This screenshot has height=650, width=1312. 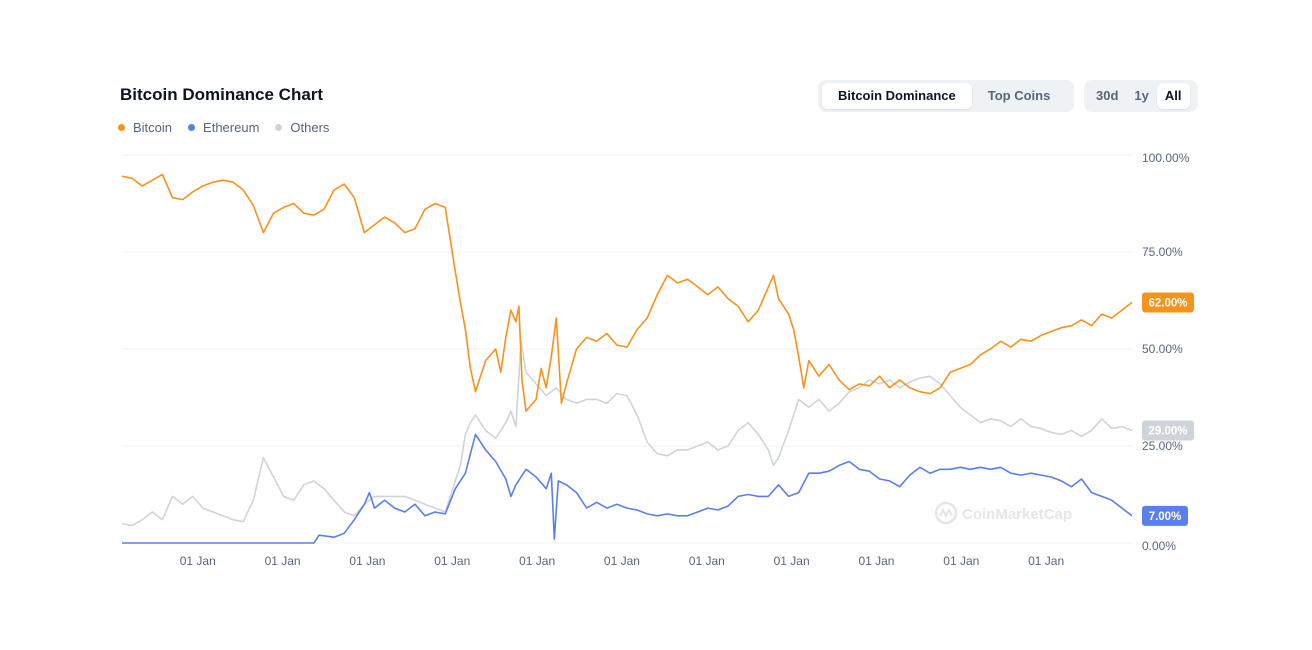 I want to click on y-axis: 0.00% 25.00% 50.00% 75.00% 100.00%, so click(x=1166, y=352).